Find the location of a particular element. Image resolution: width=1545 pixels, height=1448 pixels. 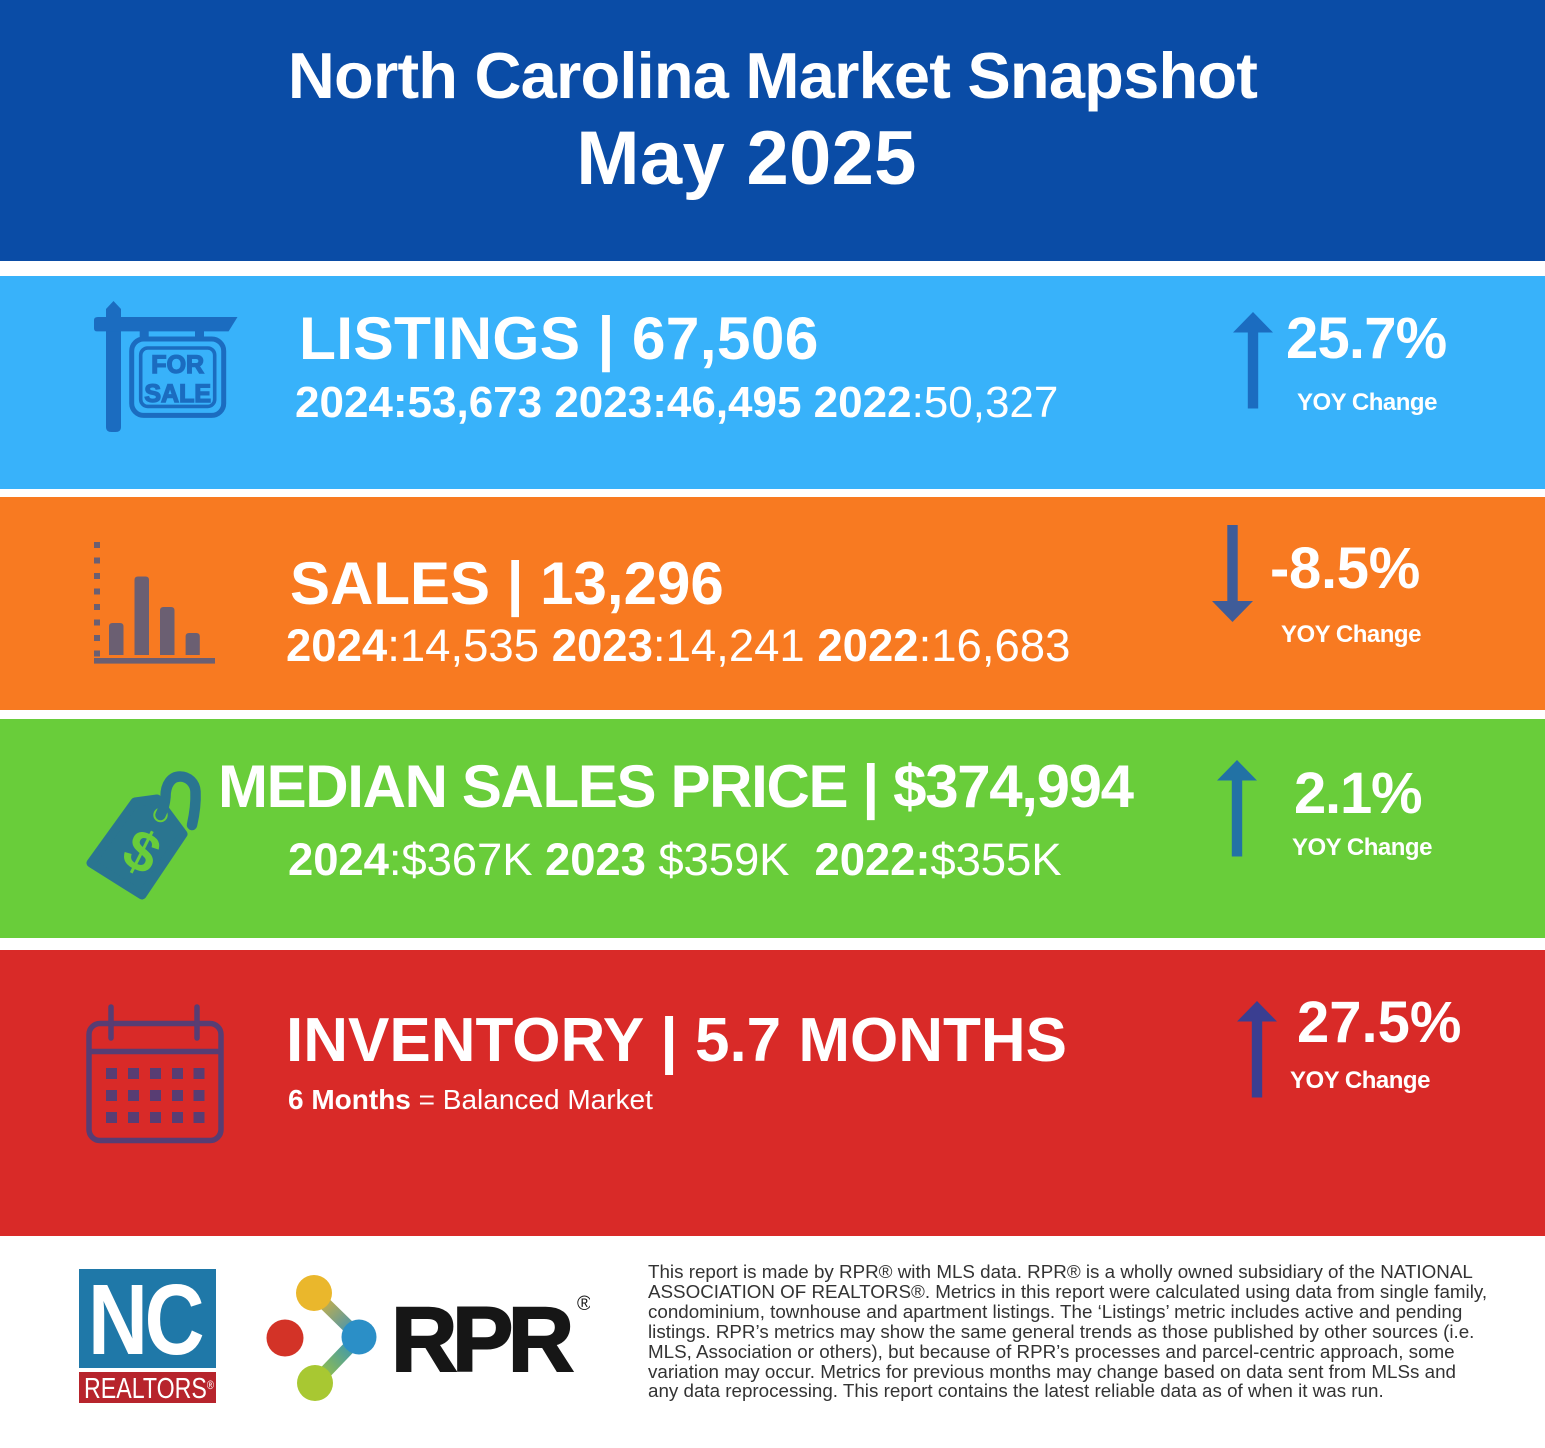

svg-text: SALE is located at coordinates (177, 394).